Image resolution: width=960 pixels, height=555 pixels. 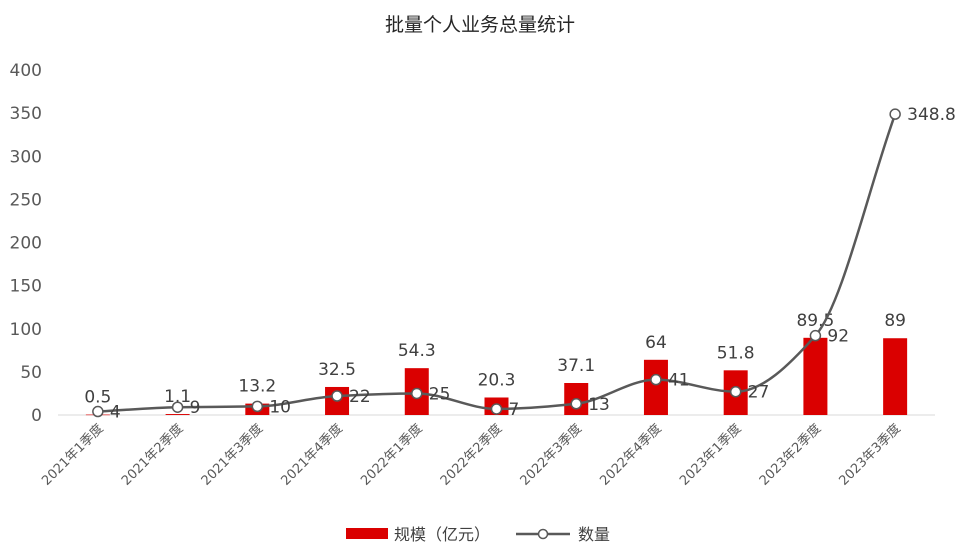 I want to click on bar-data-label: 13.2, so click(x=257, y=387).